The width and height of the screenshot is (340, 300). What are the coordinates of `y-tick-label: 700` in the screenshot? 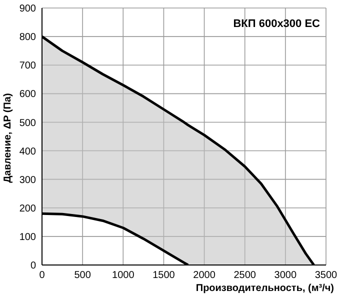 It's located at (27, 66).